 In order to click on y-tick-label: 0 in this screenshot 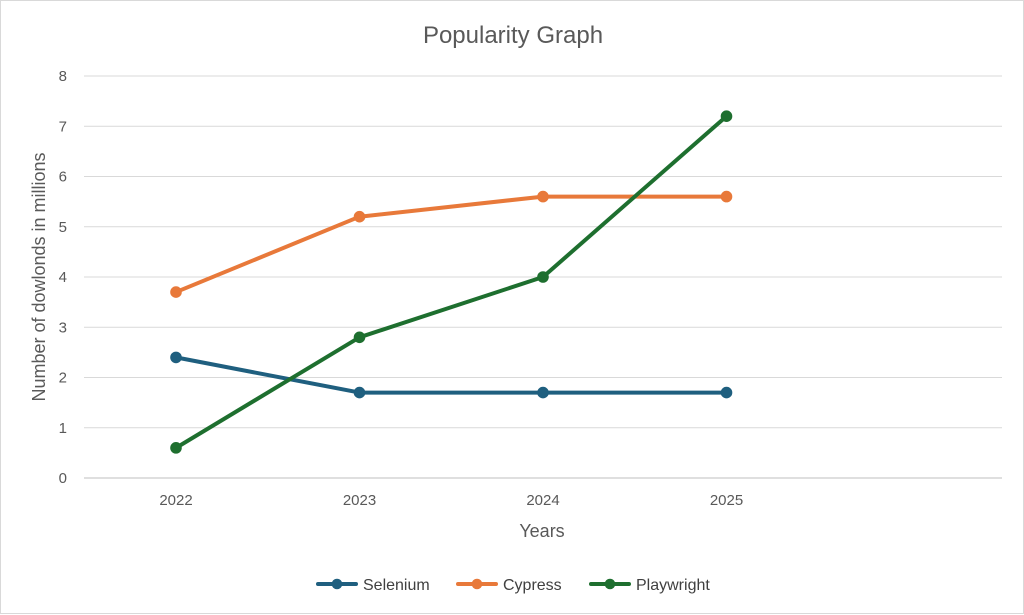, I will do `click(63, 478)`.